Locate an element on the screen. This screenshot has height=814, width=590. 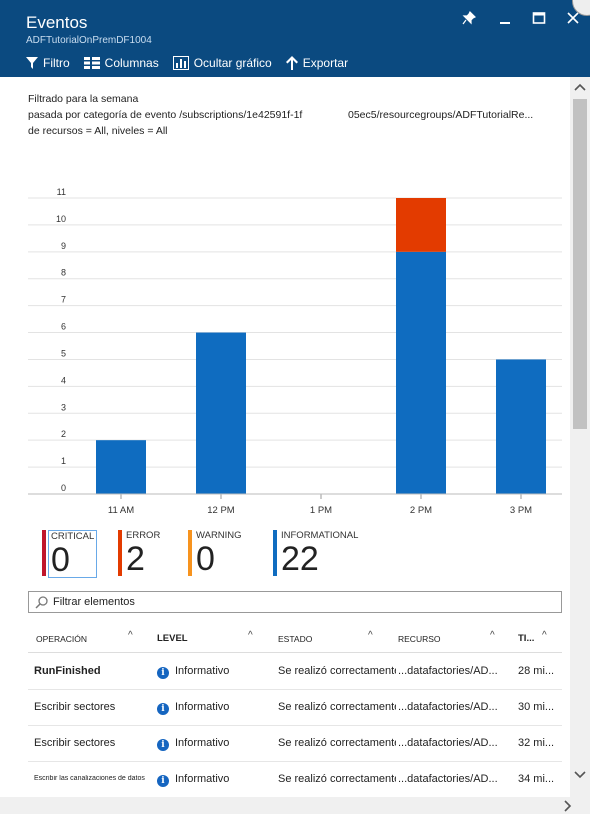
filter-button: Filtro is located at coordinates (48, 63).